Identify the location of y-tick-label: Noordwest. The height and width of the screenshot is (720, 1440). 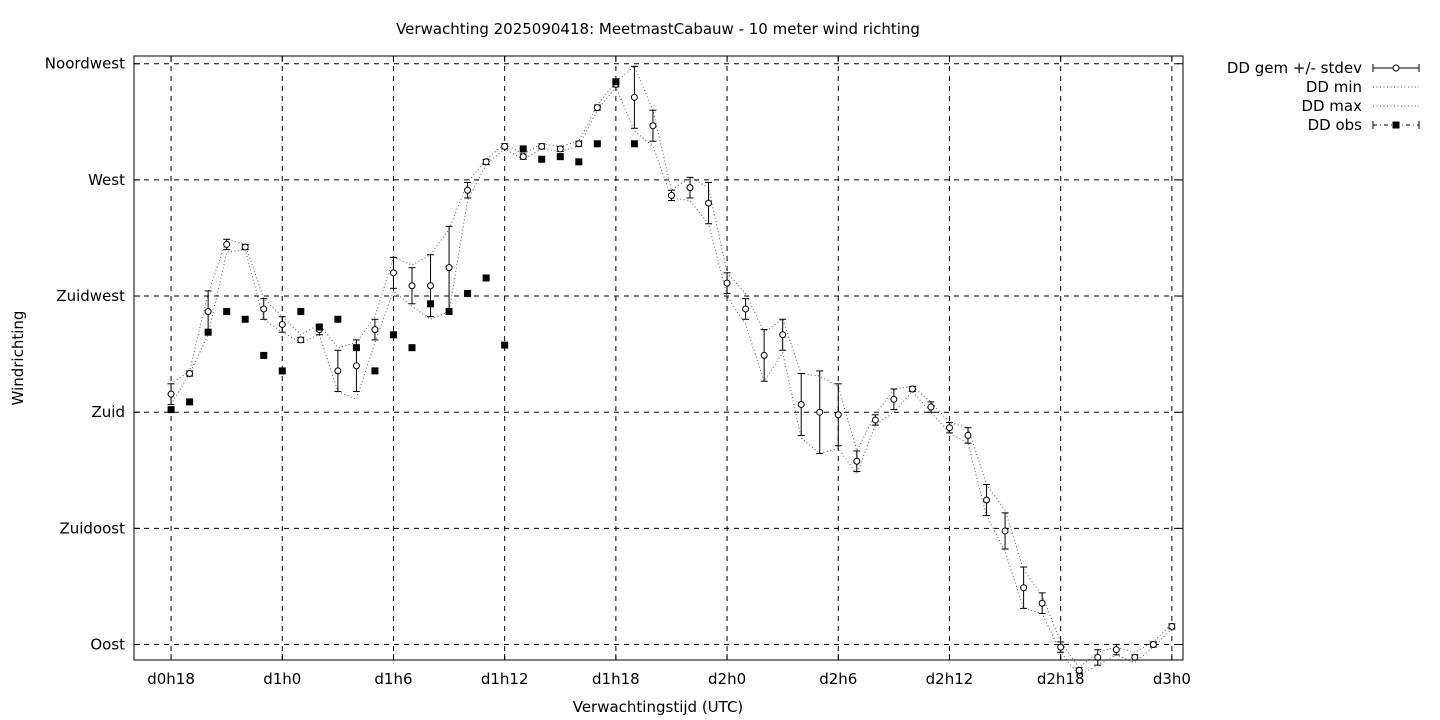
(85, 64).